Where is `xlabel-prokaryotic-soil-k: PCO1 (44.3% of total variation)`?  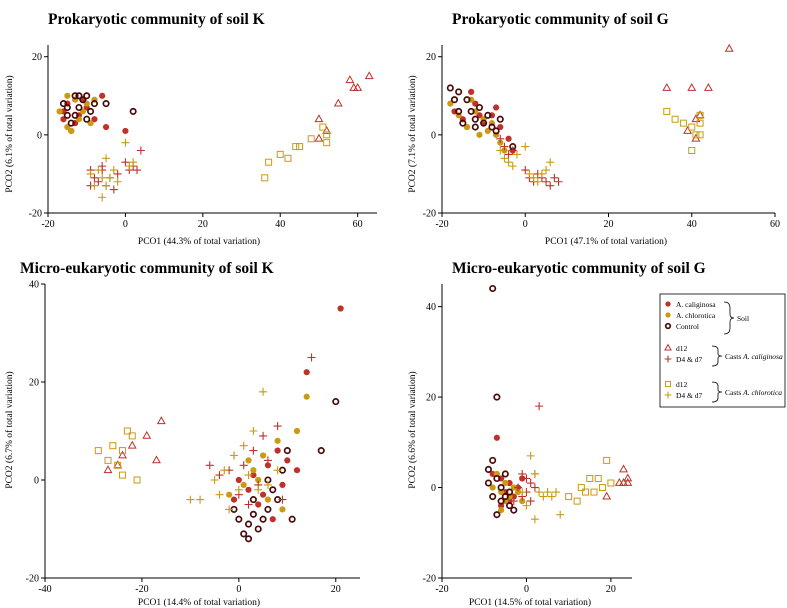
xlabel-prokaryotic-soil-k: PCO1 (44.3% of total variation) is located at coordinates (199, 241).